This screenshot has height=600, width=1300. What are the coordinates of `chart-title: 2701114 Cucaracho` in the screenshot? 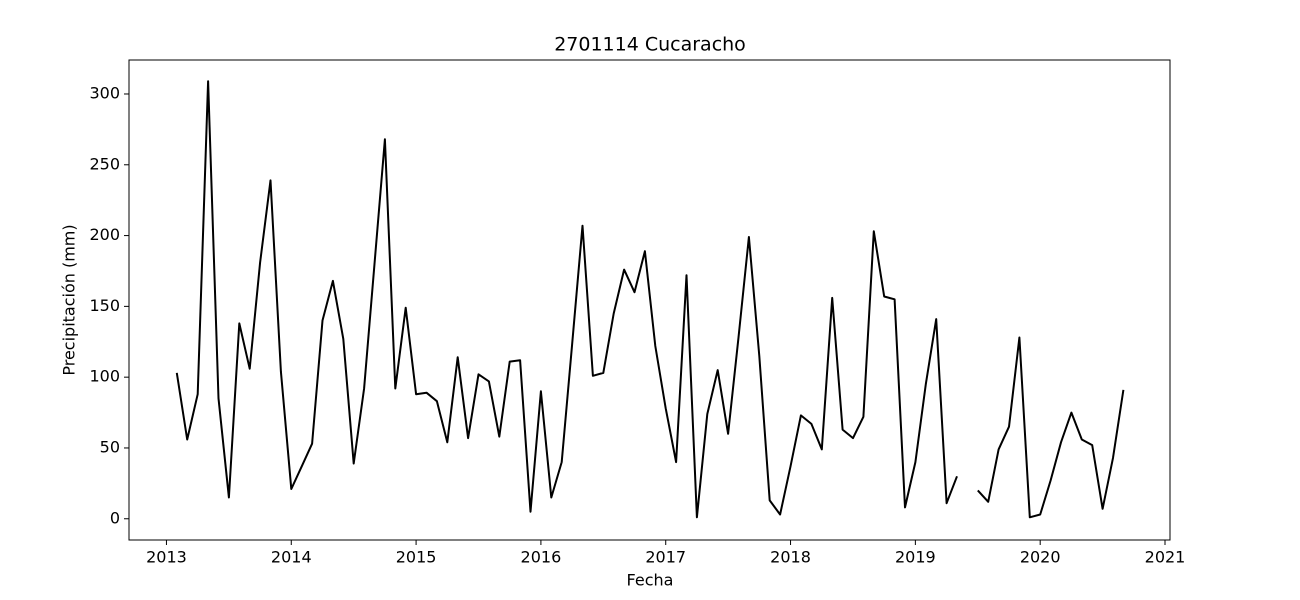 It's located at (650, 45).